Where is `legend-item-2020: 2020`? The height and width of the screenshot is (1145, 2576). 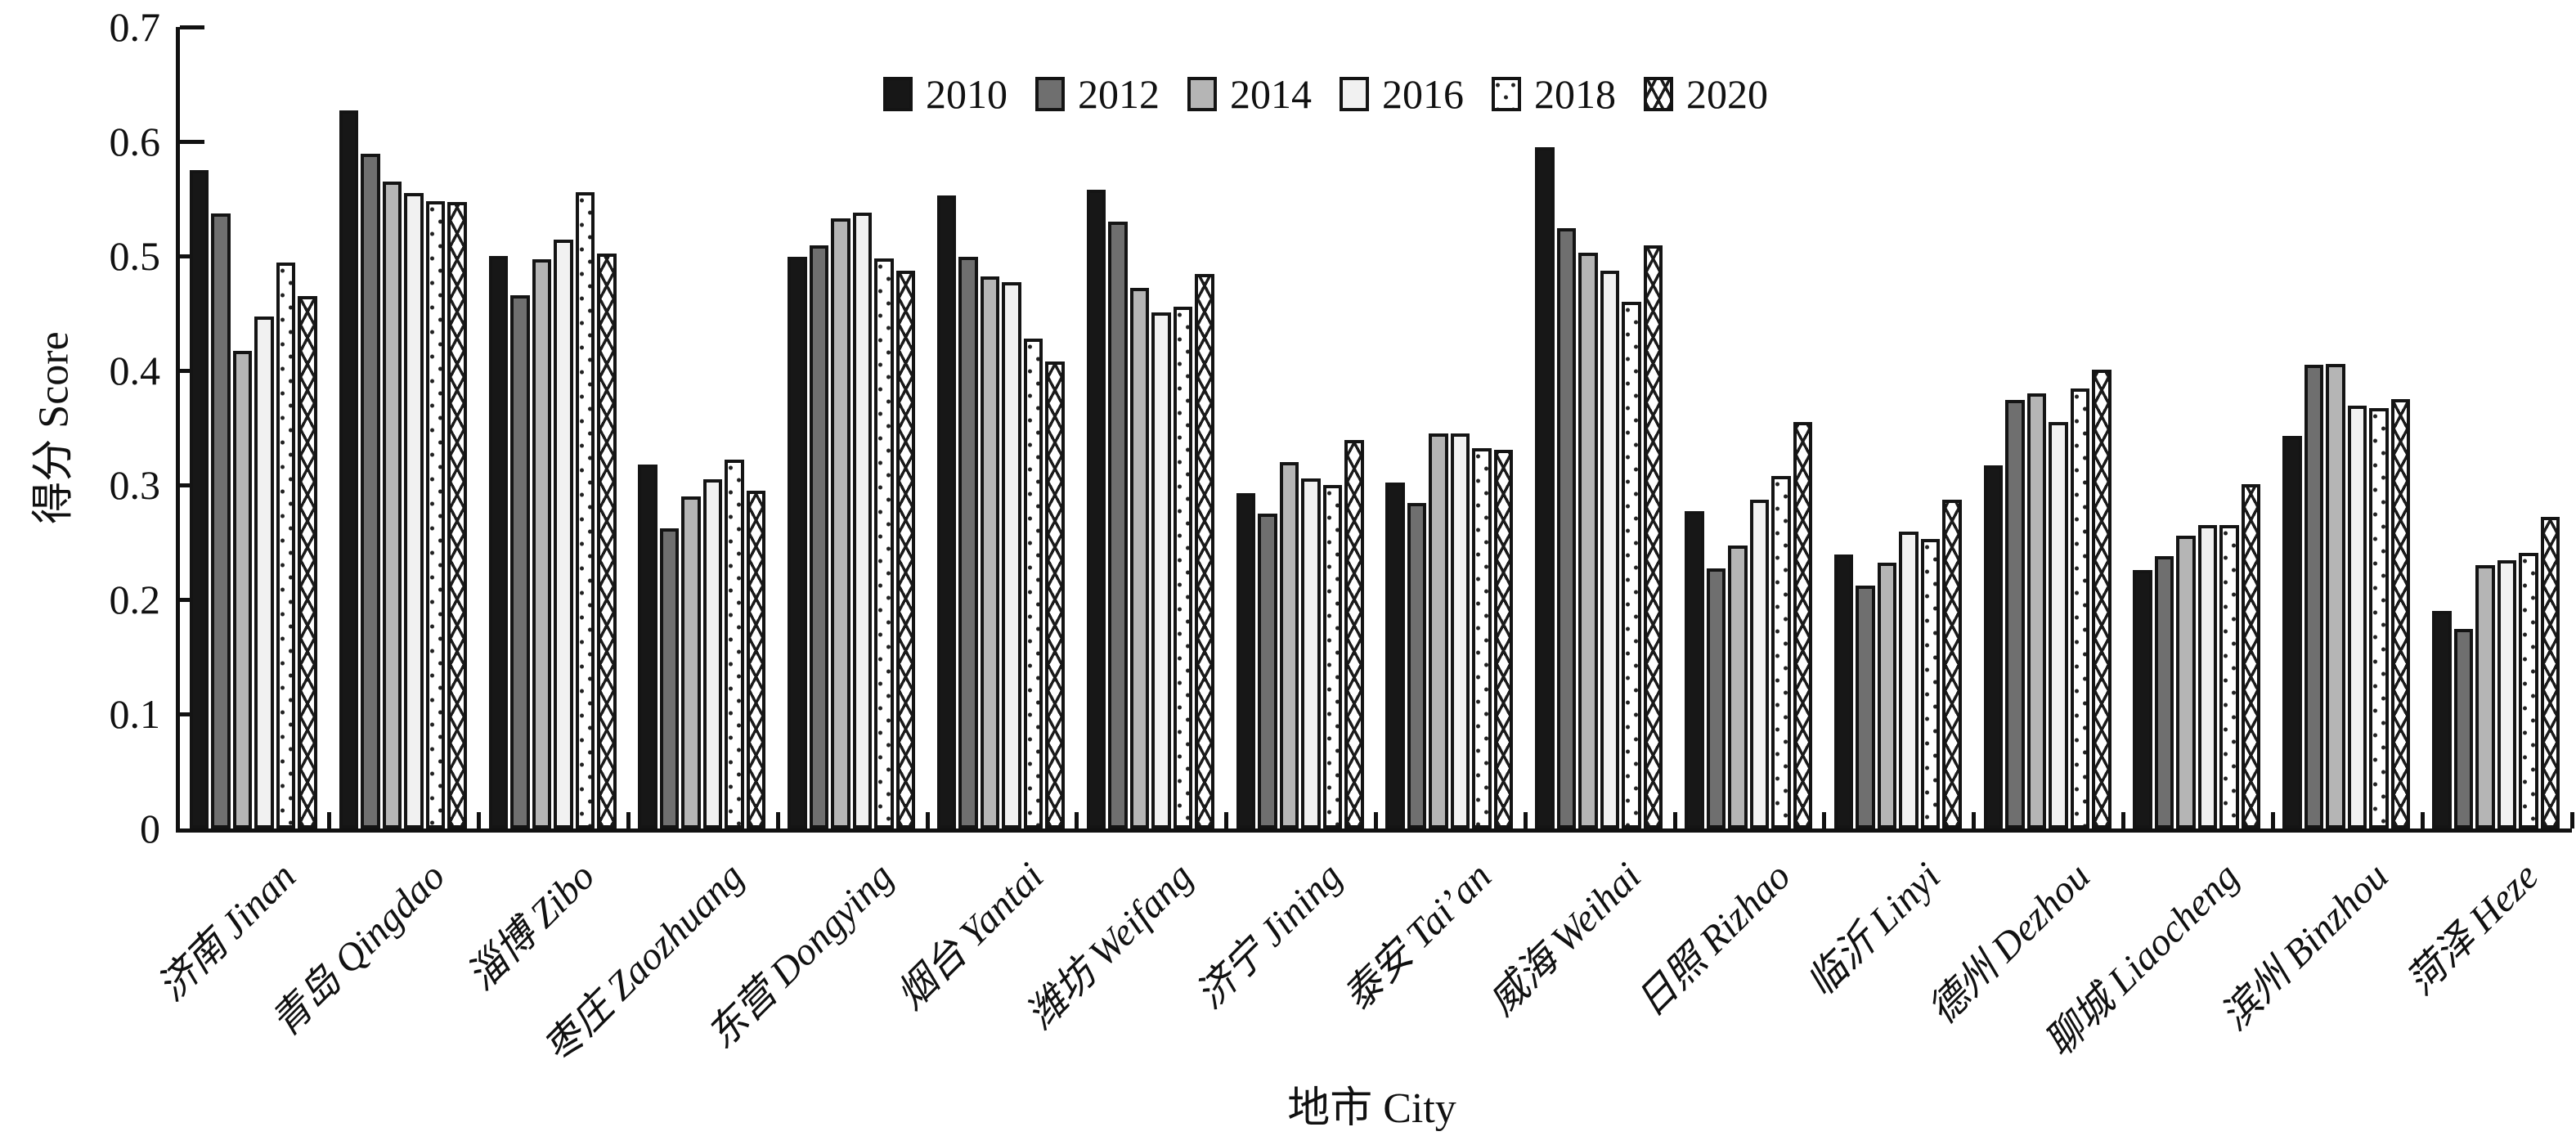
legend-item-2020: 2020 is located at coordinates (1706, 94).